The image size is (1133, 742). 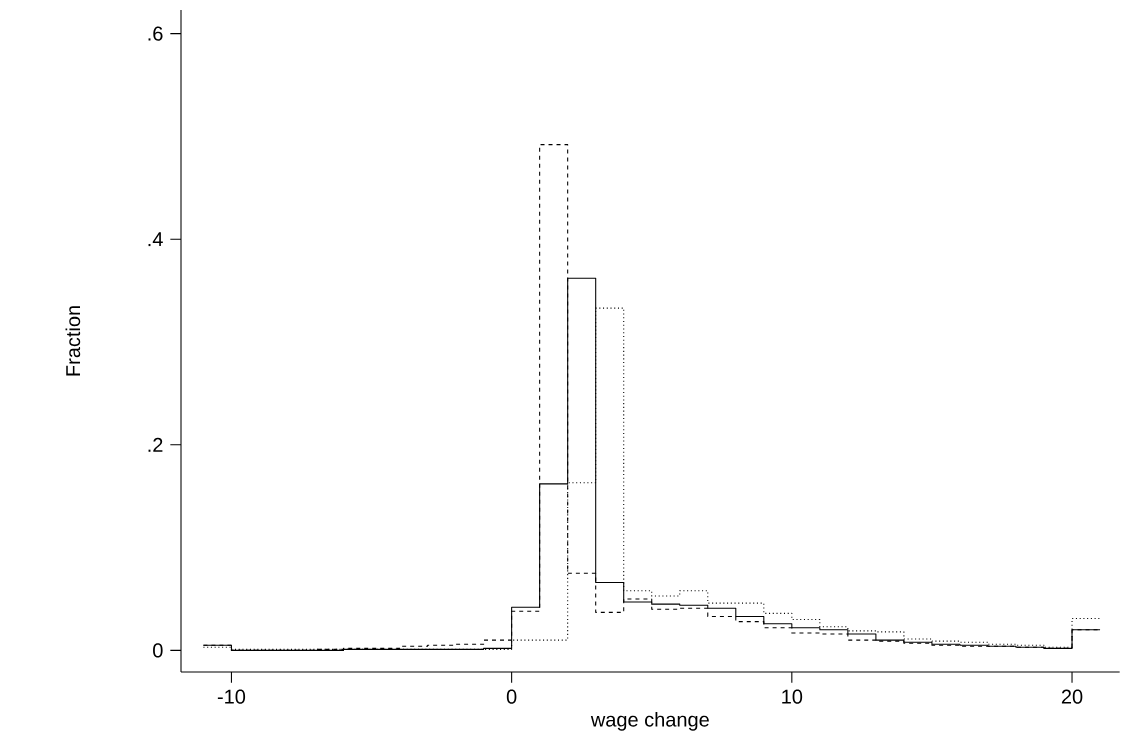 I want to click on y-axis-title: Fraction, so click(x=73, y=341).